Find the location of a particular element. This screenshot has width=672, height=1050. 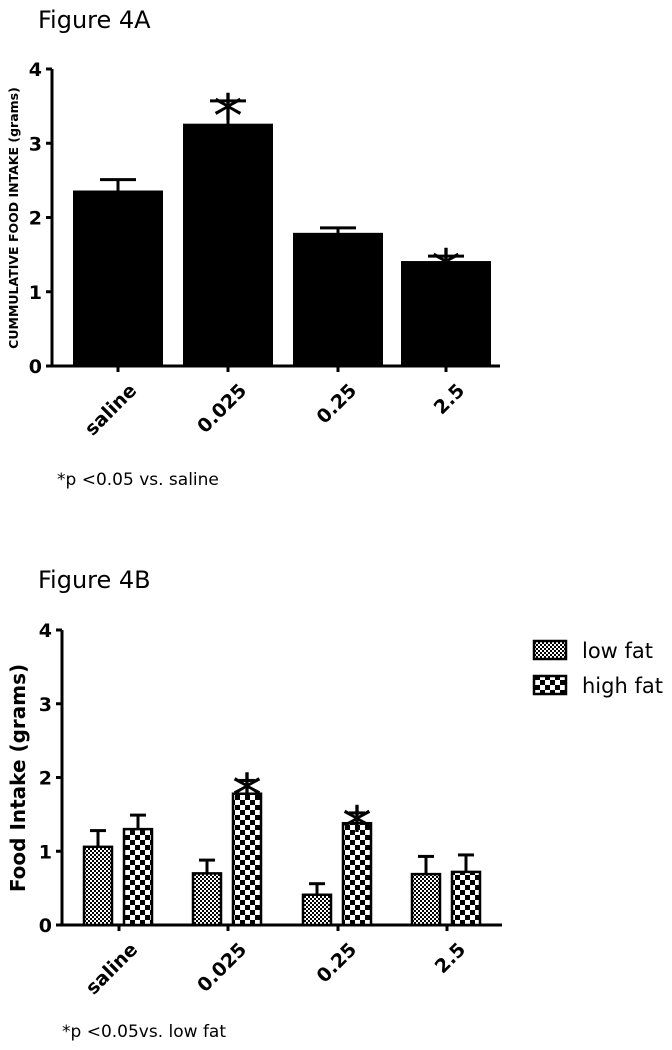

significance-footnote: *p <0.05vs. low fat is located at coordinates (144, 1032).